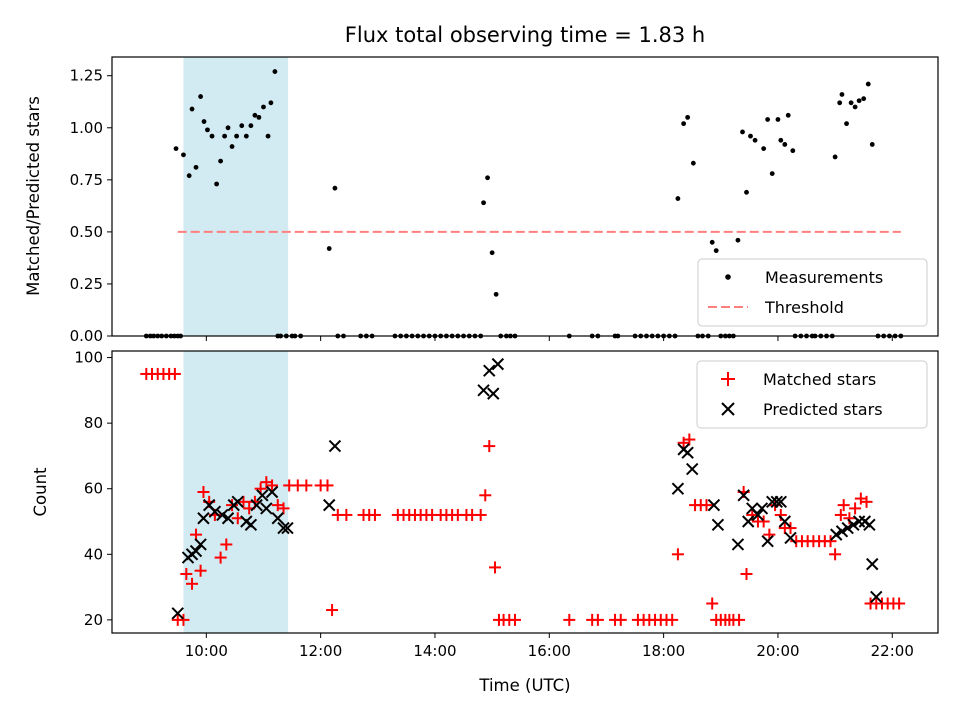 This screenshot has width=960, height=720. I want to click on bottom-x-ticks: 10:00 12:00 14:00 16:00 18:00 20:00 22:00, so click(549, 646).